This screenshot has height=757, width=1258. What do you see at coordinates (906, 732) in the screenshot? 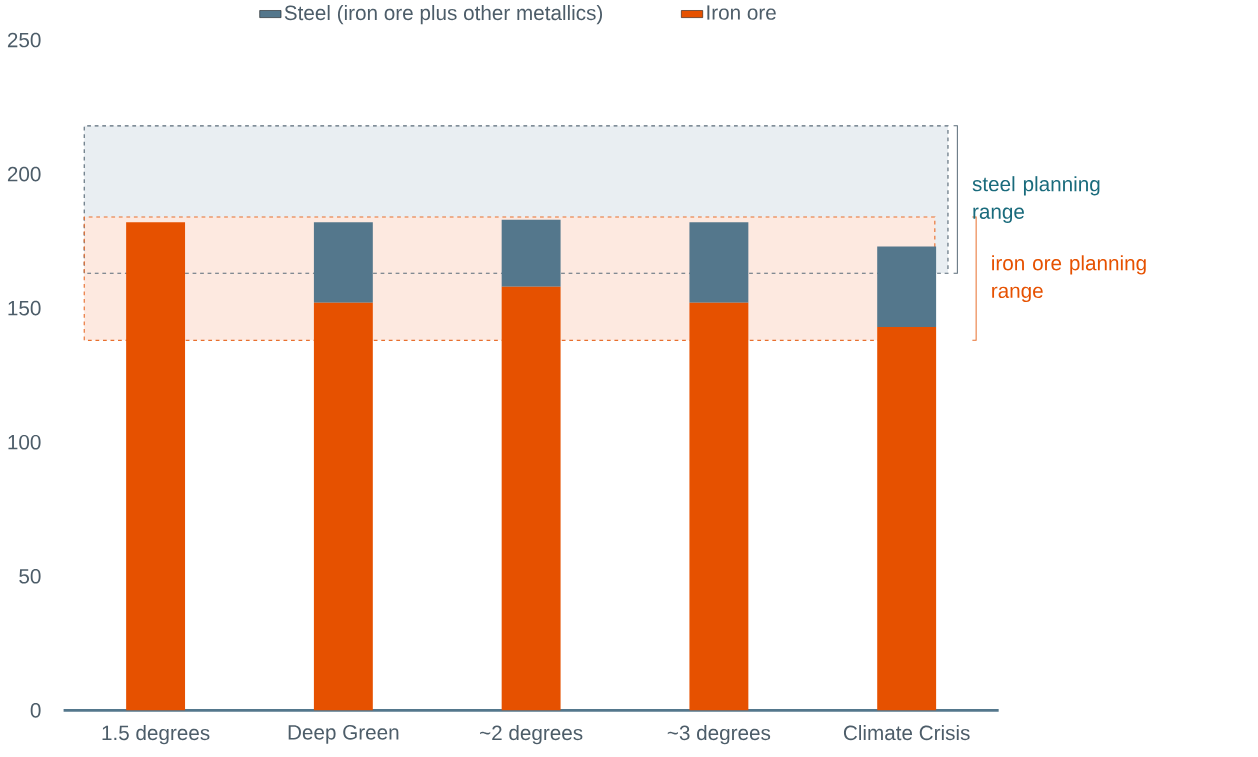
I see `x-tick-label: Climate Crisis` at bounding box center [906, 732].